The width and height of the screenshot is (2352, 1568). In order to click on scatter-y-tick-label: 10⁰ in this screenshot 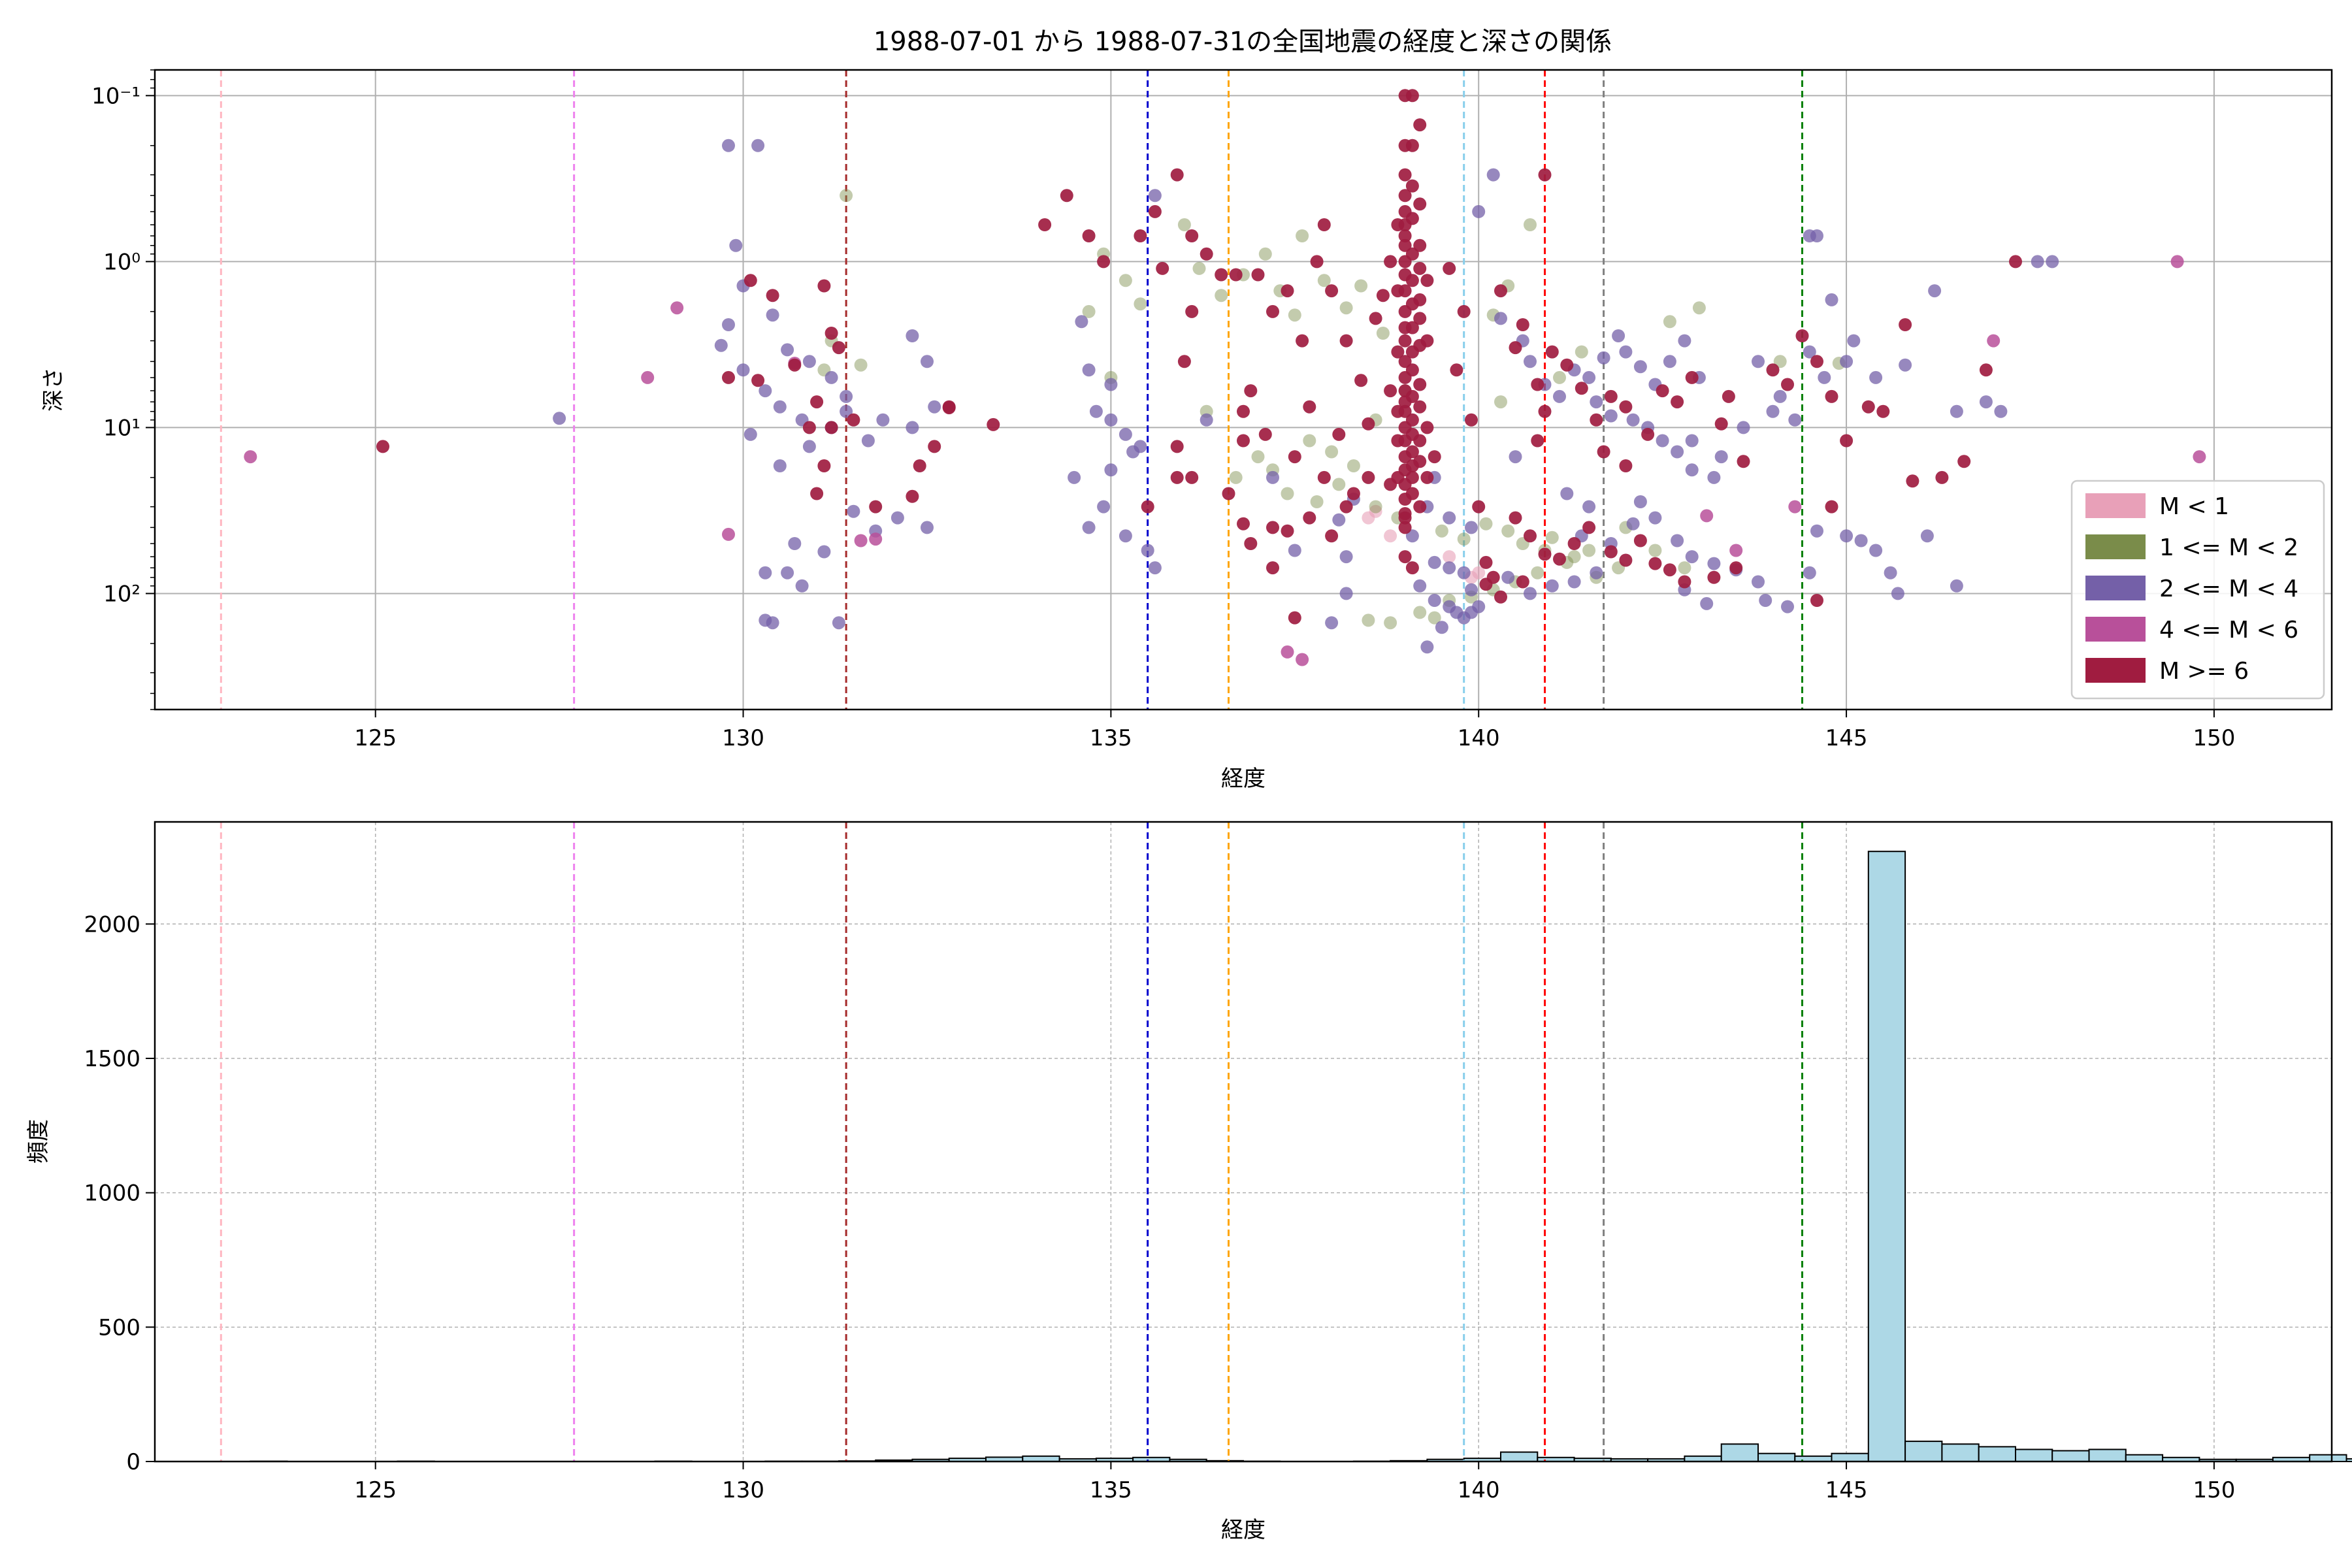, I will do `click(121, 262)`.